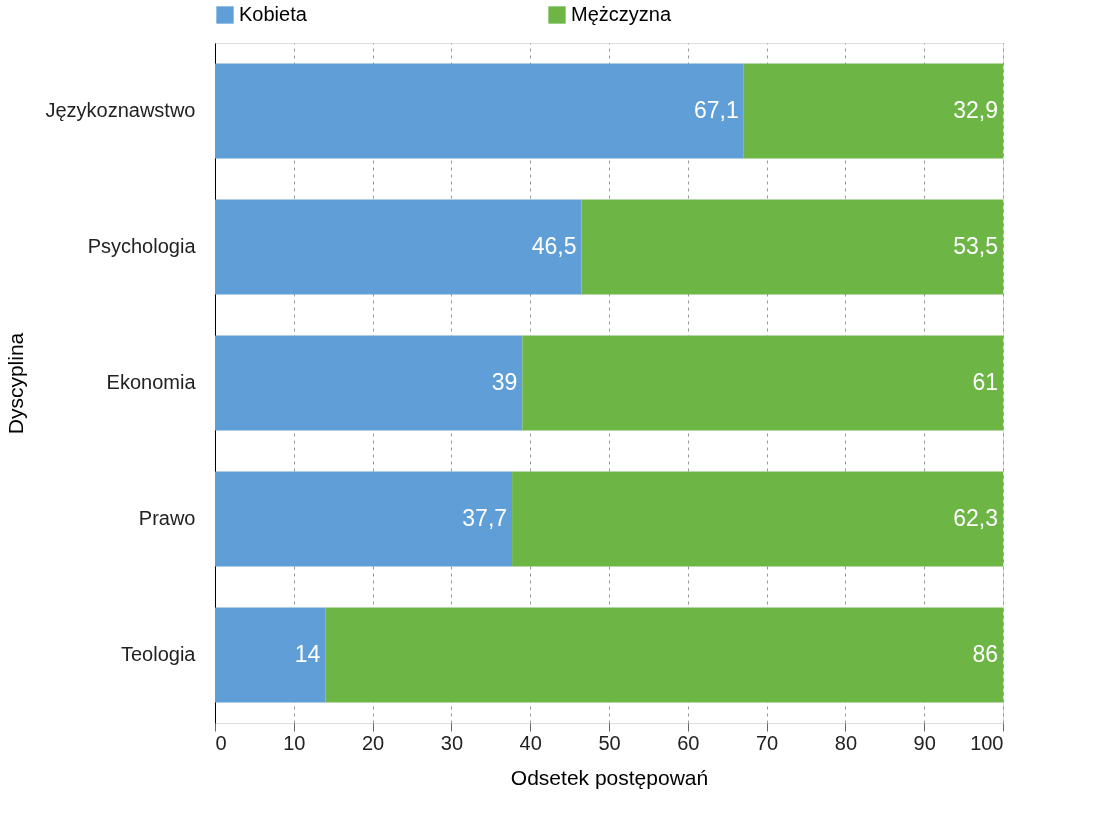 This screenshot has width=1095, height=836. Describe the element at coordinates (609, 742) in the screenshot. I see `x-tick-label: 50` at that location.